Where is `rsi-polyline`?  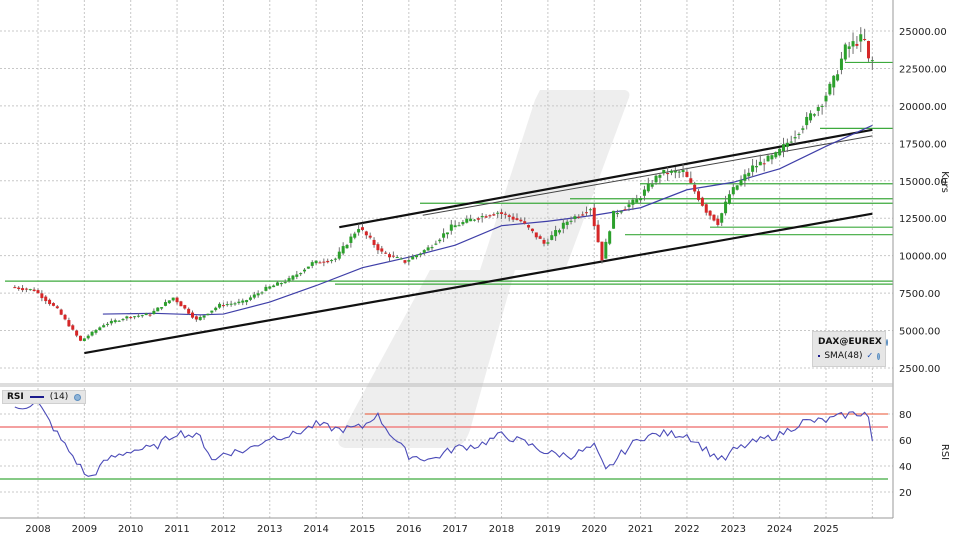 rsi-polyline is located at coordinates (443, 439).